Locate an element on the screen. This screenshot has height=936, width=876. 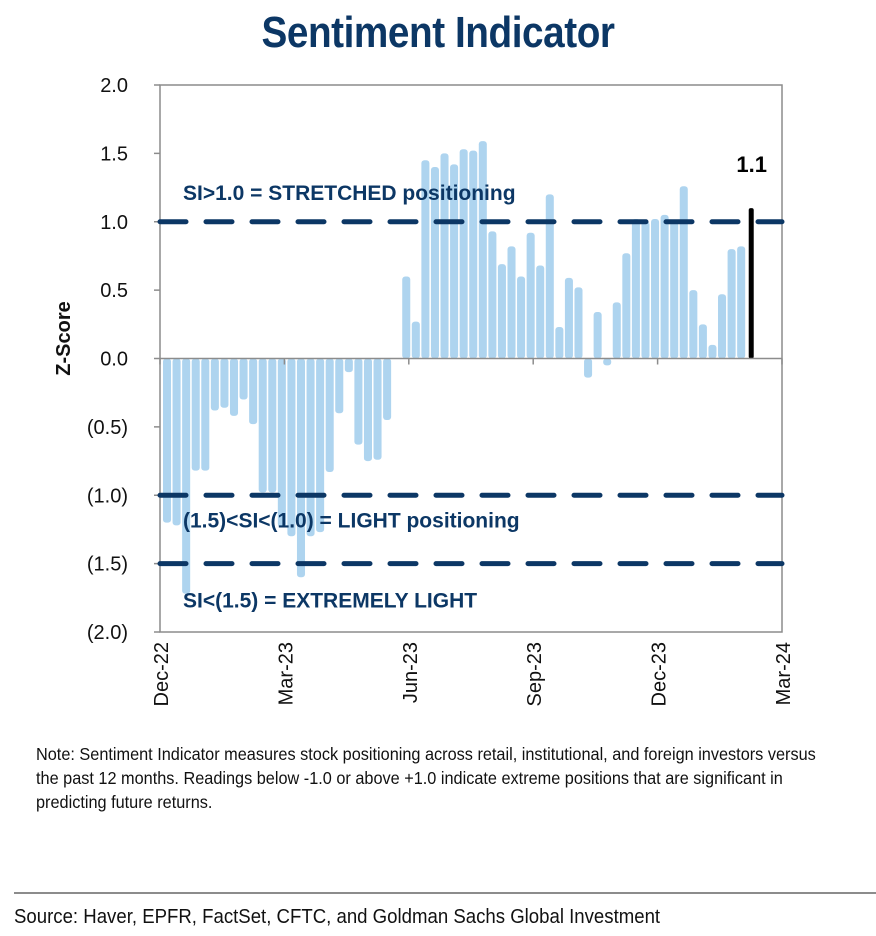
divider is located at coordinates (445, 893).